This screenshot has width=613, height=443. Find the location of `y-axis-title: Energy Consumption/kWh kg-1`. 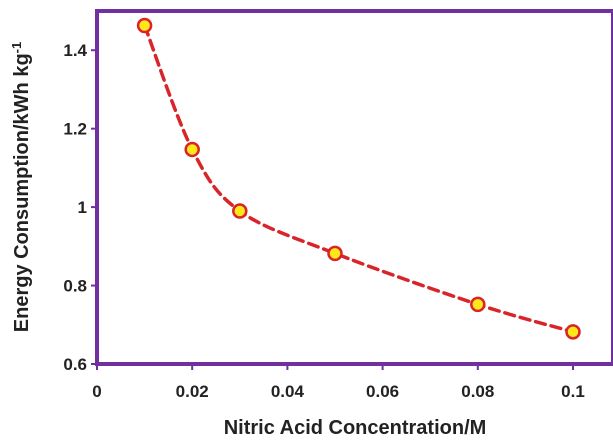

y-axis-title: Energy Consumption/kWh kg-1 is located at coordinates (21, 187).